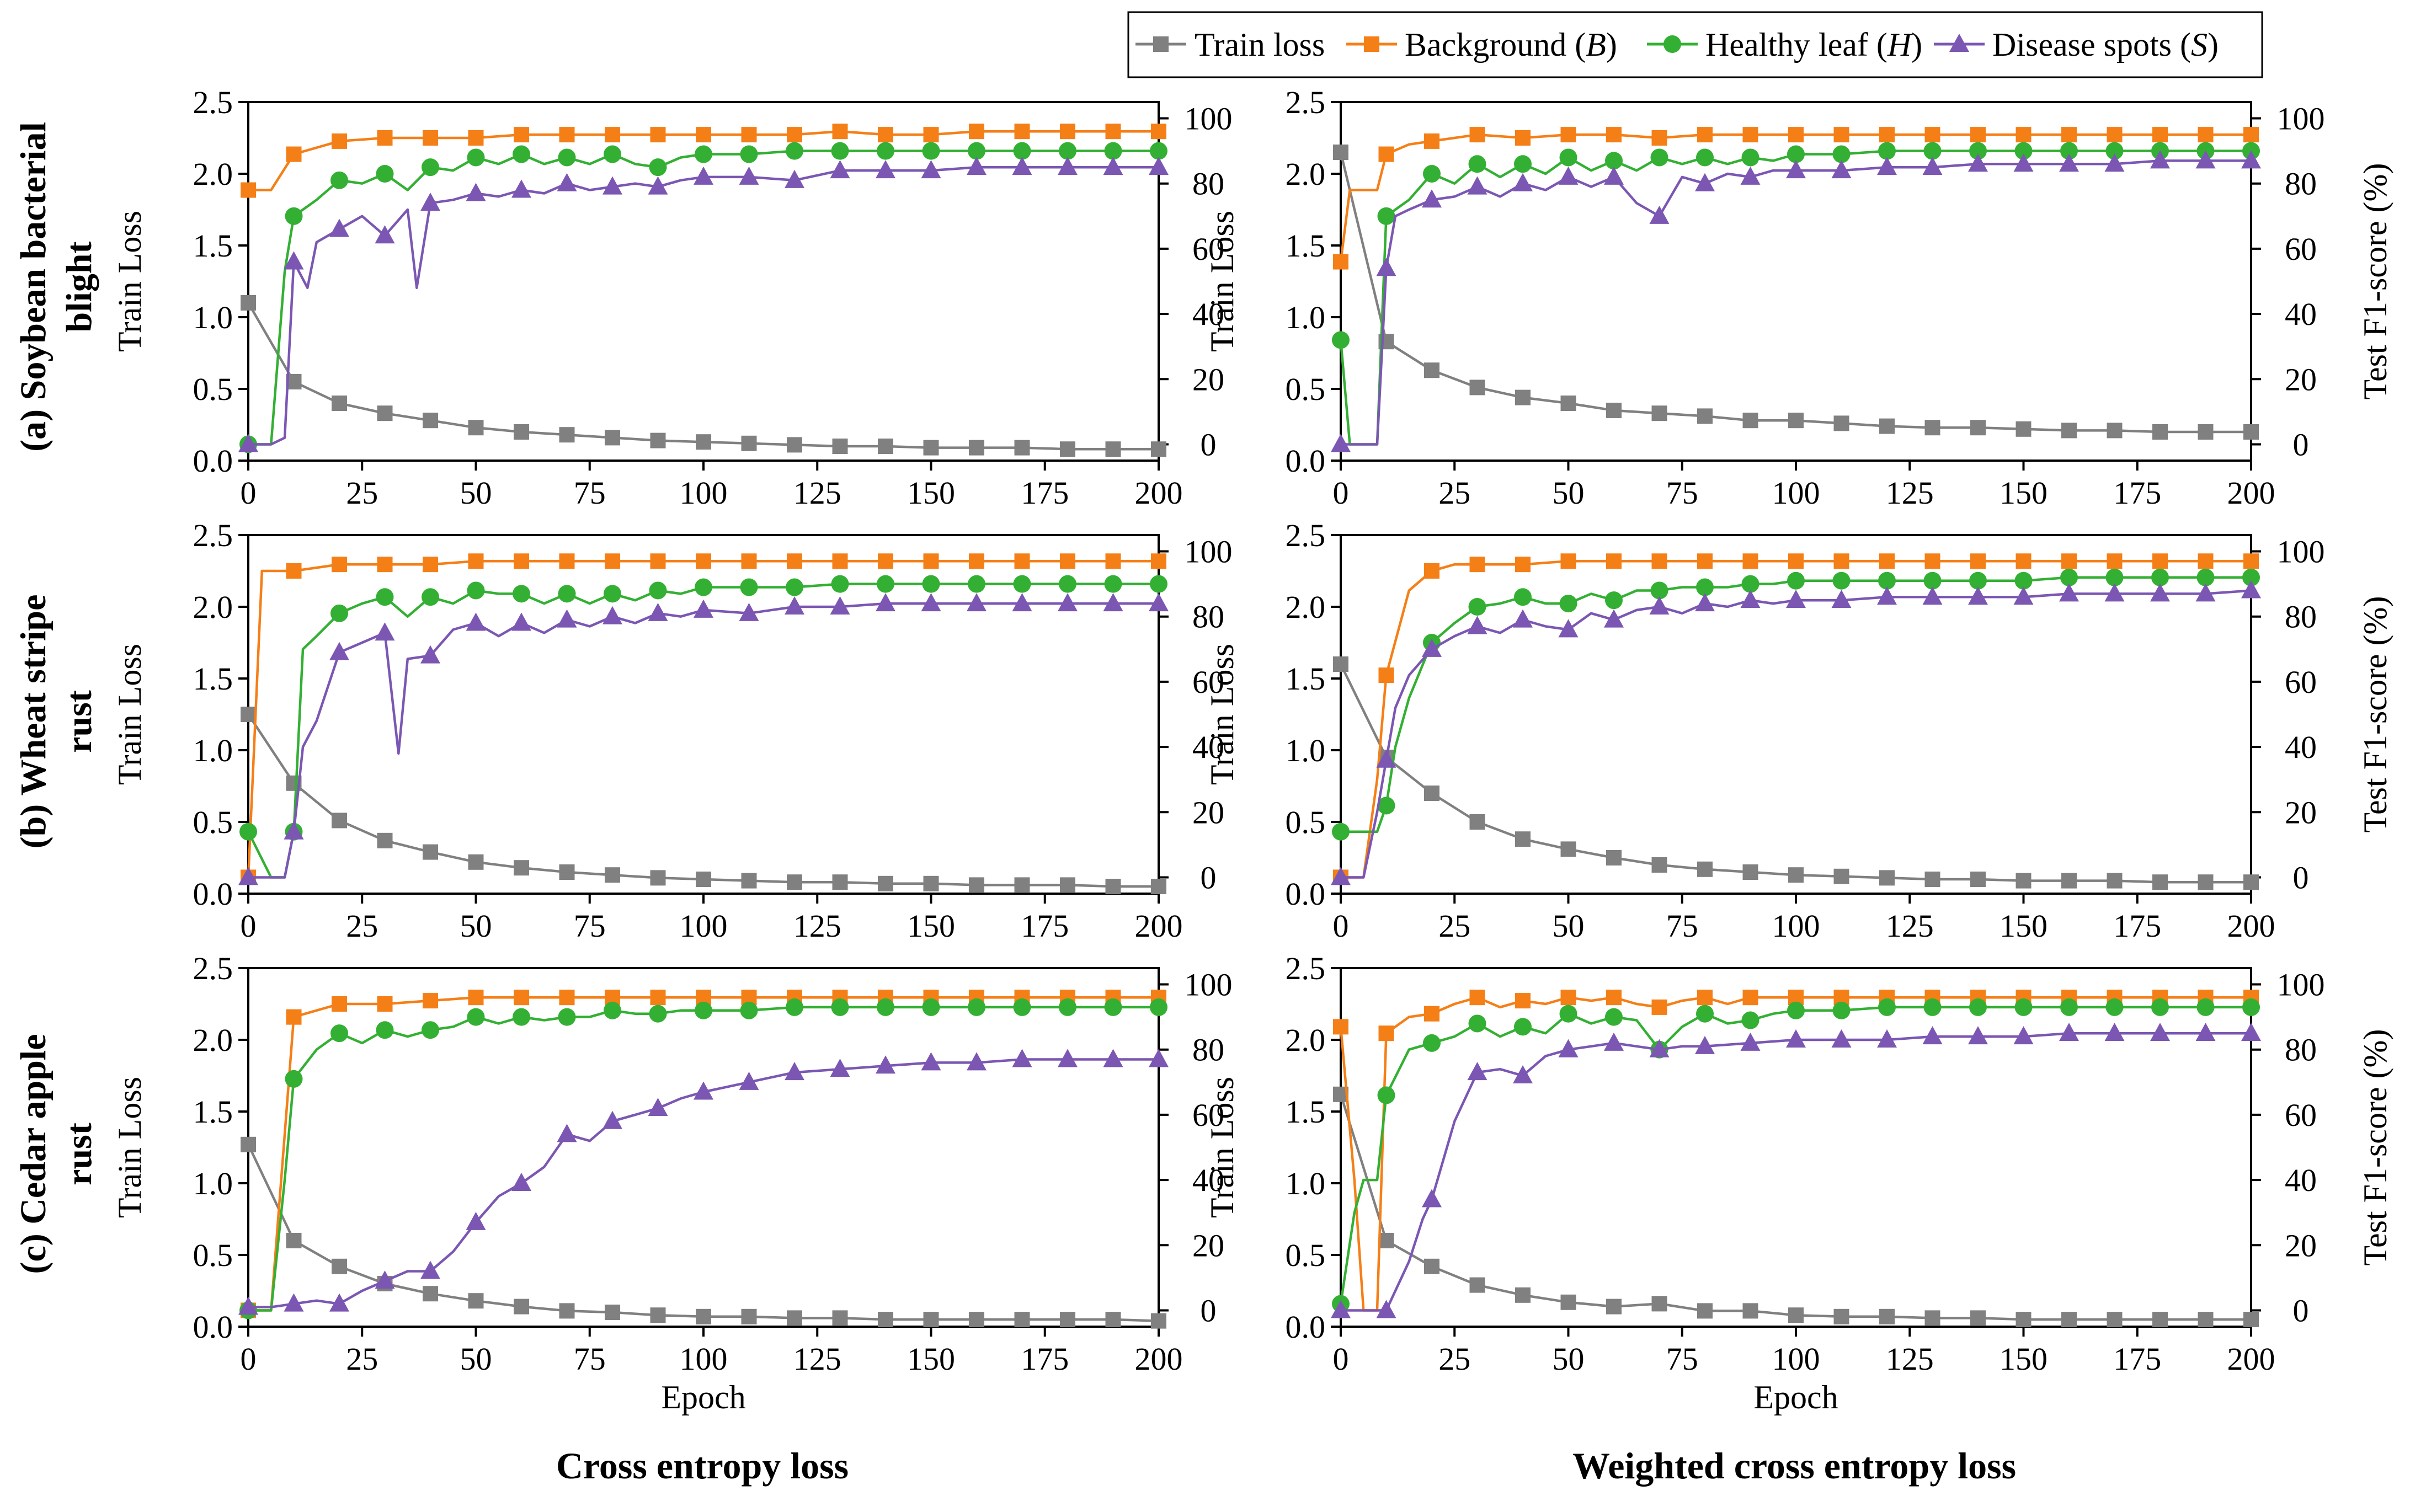 The image size is (2410, 1512). I want to click on panel-2-0-xlabel: Epoch, so click(703, 1397).